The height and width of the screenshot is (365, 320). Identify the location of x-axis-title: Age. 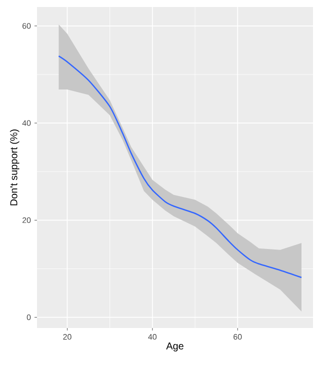
(175, 347).